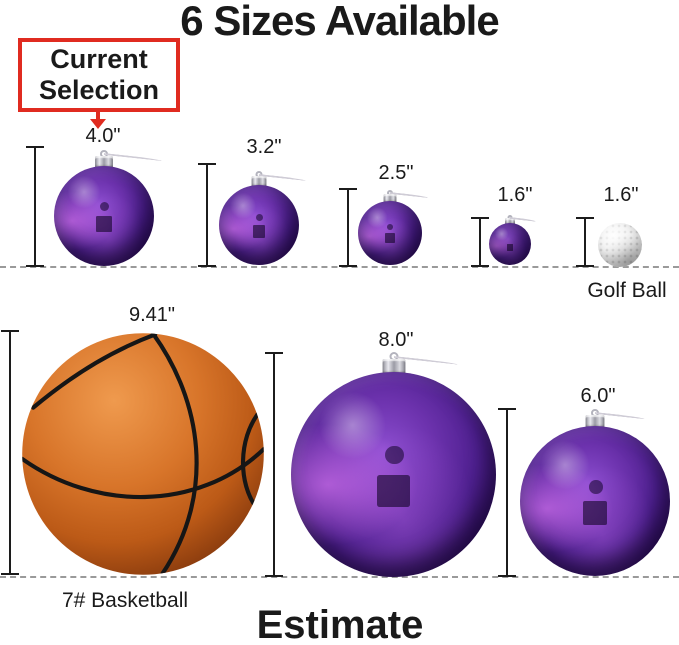 This screenshot has width=679, height=645. What do you see at coordinates (339, 22) in the screenshot?
I see `page-title: 6 Sizes Available` at bounding box center [339, 22].